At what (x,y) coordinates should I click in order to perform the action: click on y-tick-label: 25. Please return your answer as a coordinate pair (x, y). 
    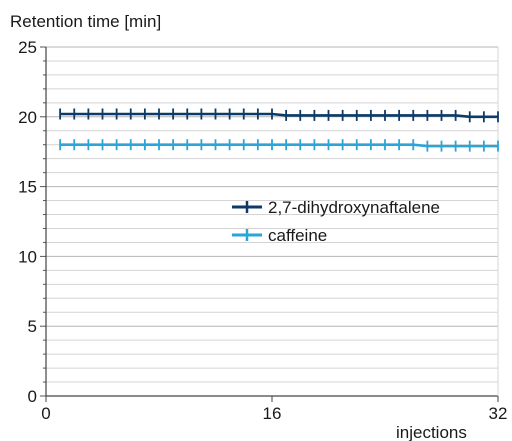
    Looking at the image, I should click on (27, 47).